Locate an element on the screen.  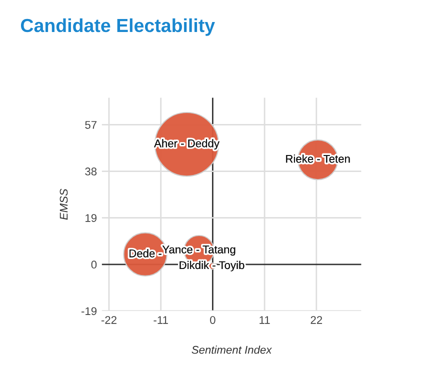
y-tick-label: 19 is located at coordinates (91, 218).